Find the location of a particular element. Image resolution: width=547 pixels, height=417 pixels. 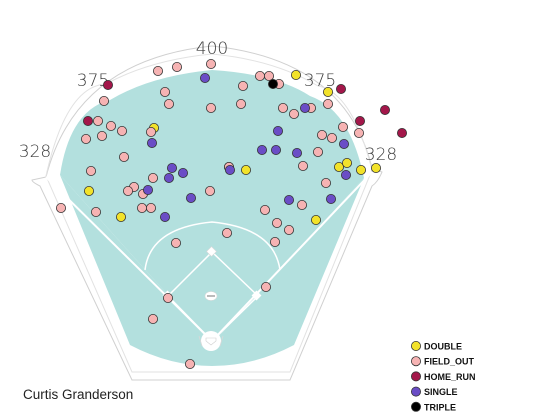

dist-label-left-line: 328 is located at coordinates (35, 152).